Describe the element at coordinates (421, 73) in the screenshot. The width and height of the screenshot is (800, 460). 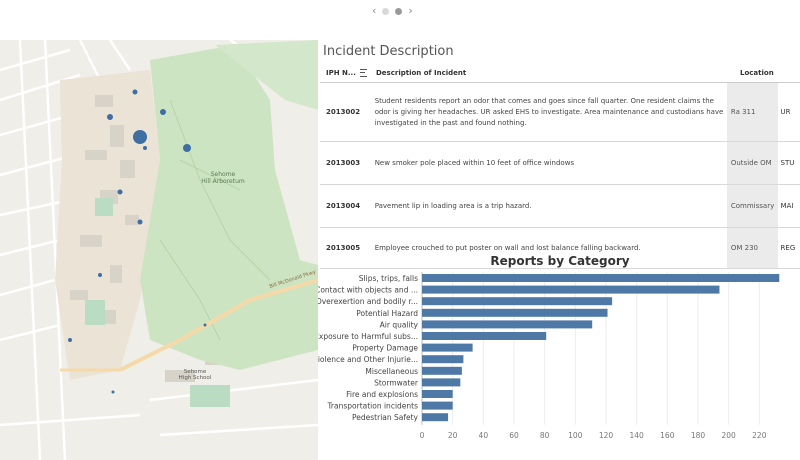
I see `column-header-description: Description of Incident` at that location.